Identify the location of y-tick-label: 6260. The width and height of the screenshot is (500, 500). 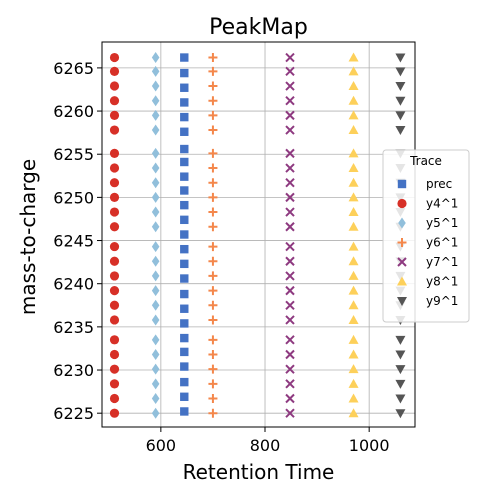
(73, 111).